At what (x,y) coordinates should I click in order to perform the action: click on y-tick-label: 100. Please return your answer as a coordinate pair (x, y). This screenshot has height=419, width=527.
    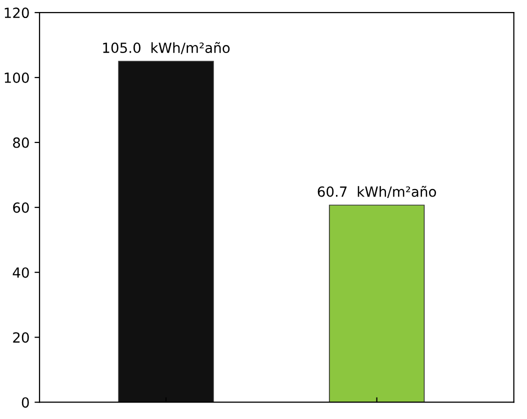
    Looking at the image, I should click on (16, 77).